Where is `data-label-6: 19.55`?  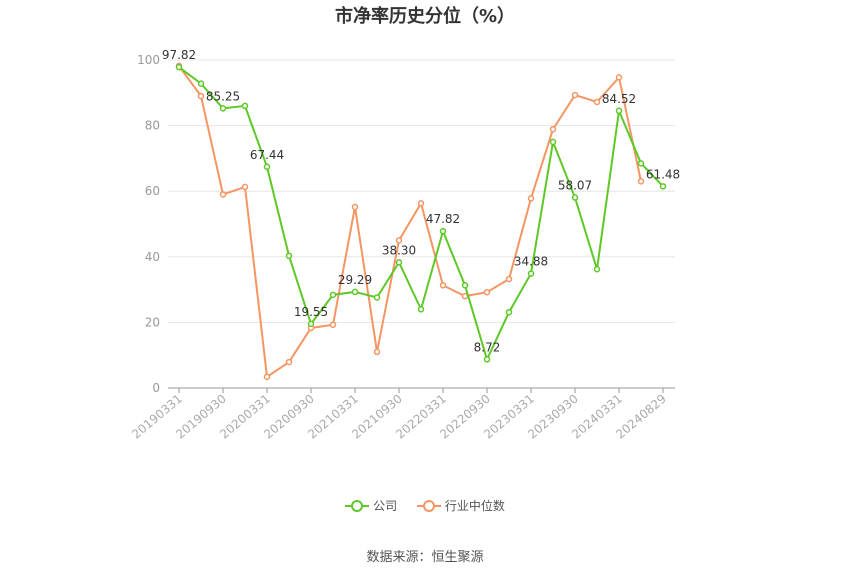
data-label-6: 19.55 is located at coordinates (311, 312).